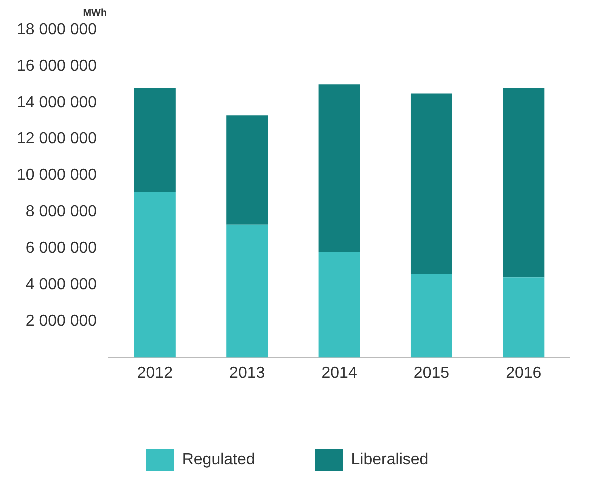  I want to click on x-tick-label: 2014, so click(340, 373).